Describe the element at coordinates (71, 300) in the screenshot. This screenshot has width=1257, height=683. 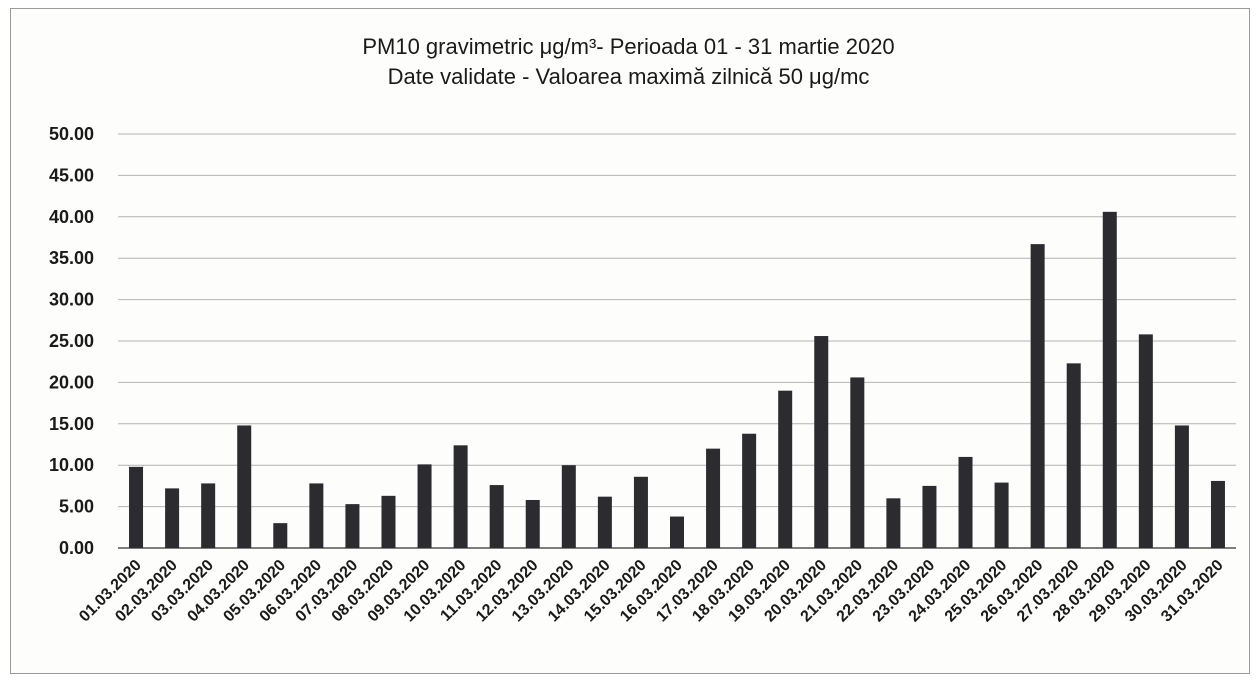
I see `y-tick-label: 30.00` at that location.